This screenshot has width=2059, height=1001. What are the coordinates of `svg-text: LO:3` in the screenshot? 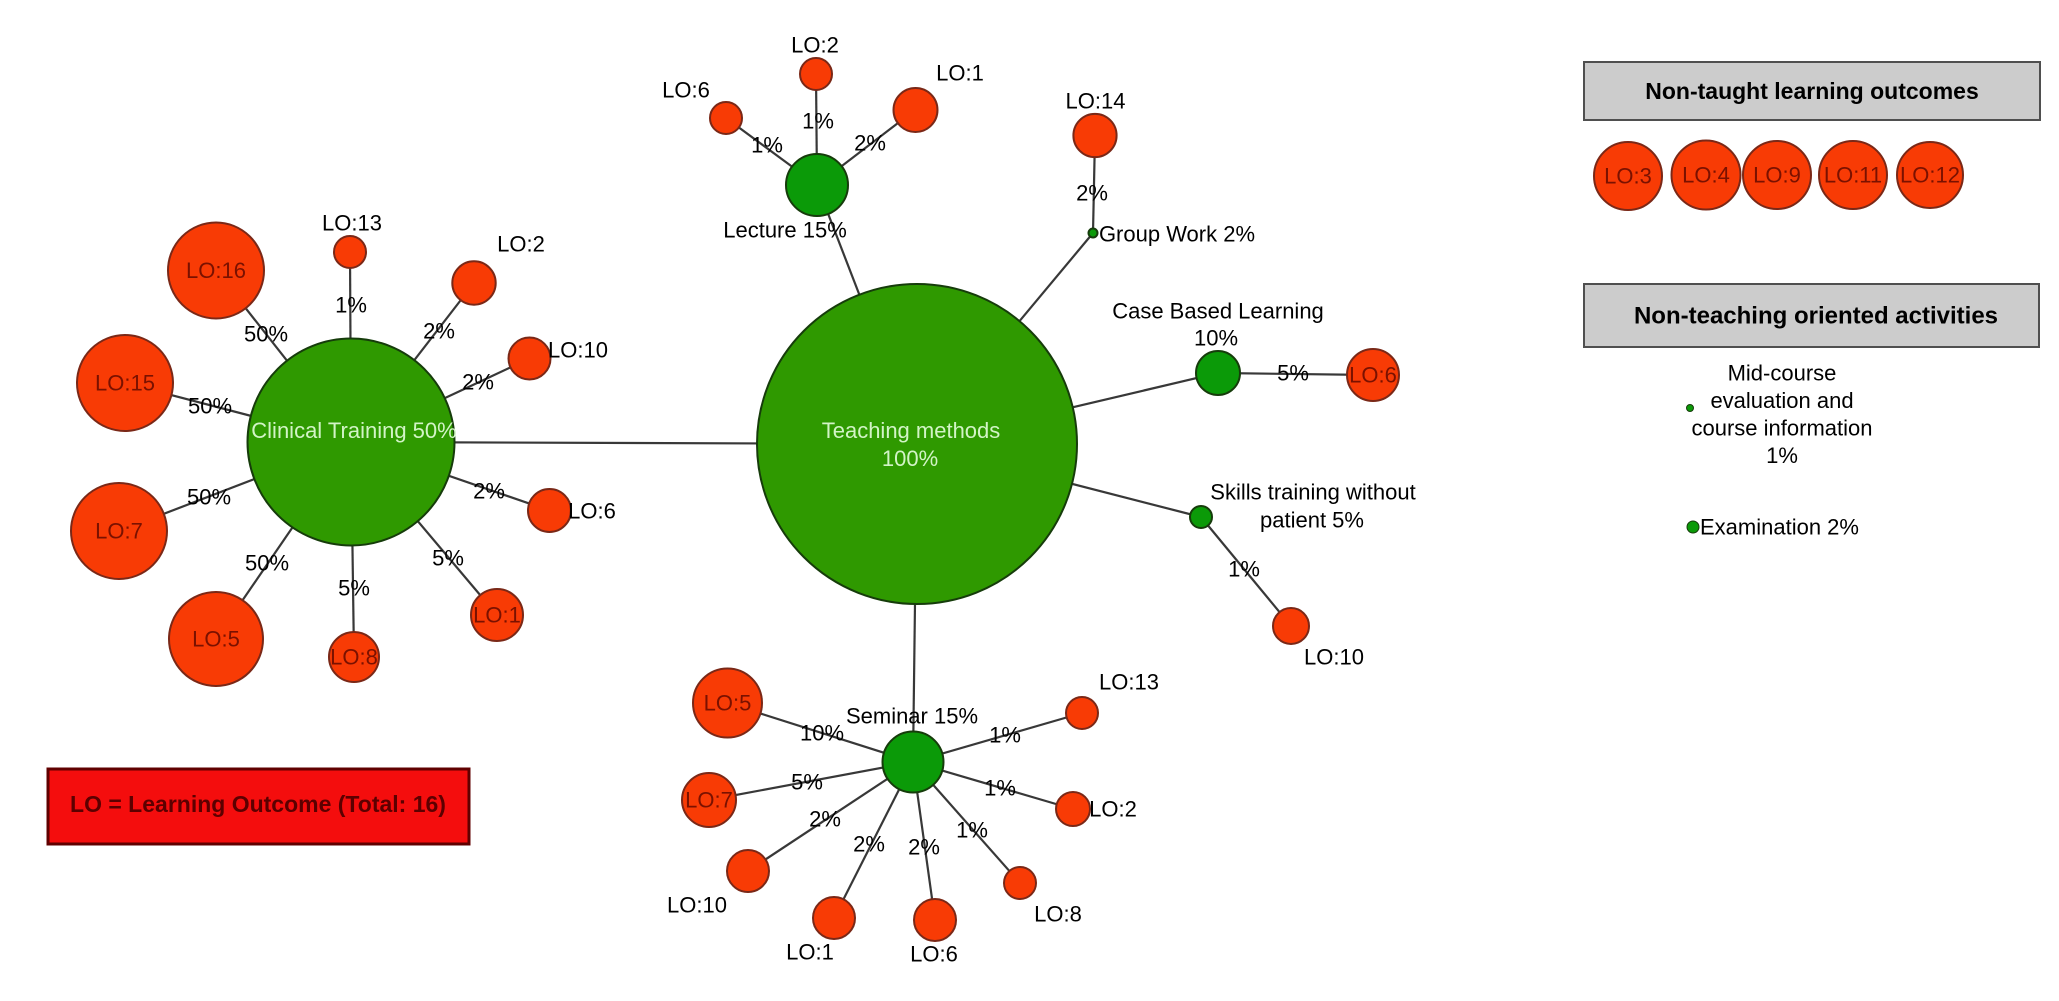 It's located at (1628, 176).